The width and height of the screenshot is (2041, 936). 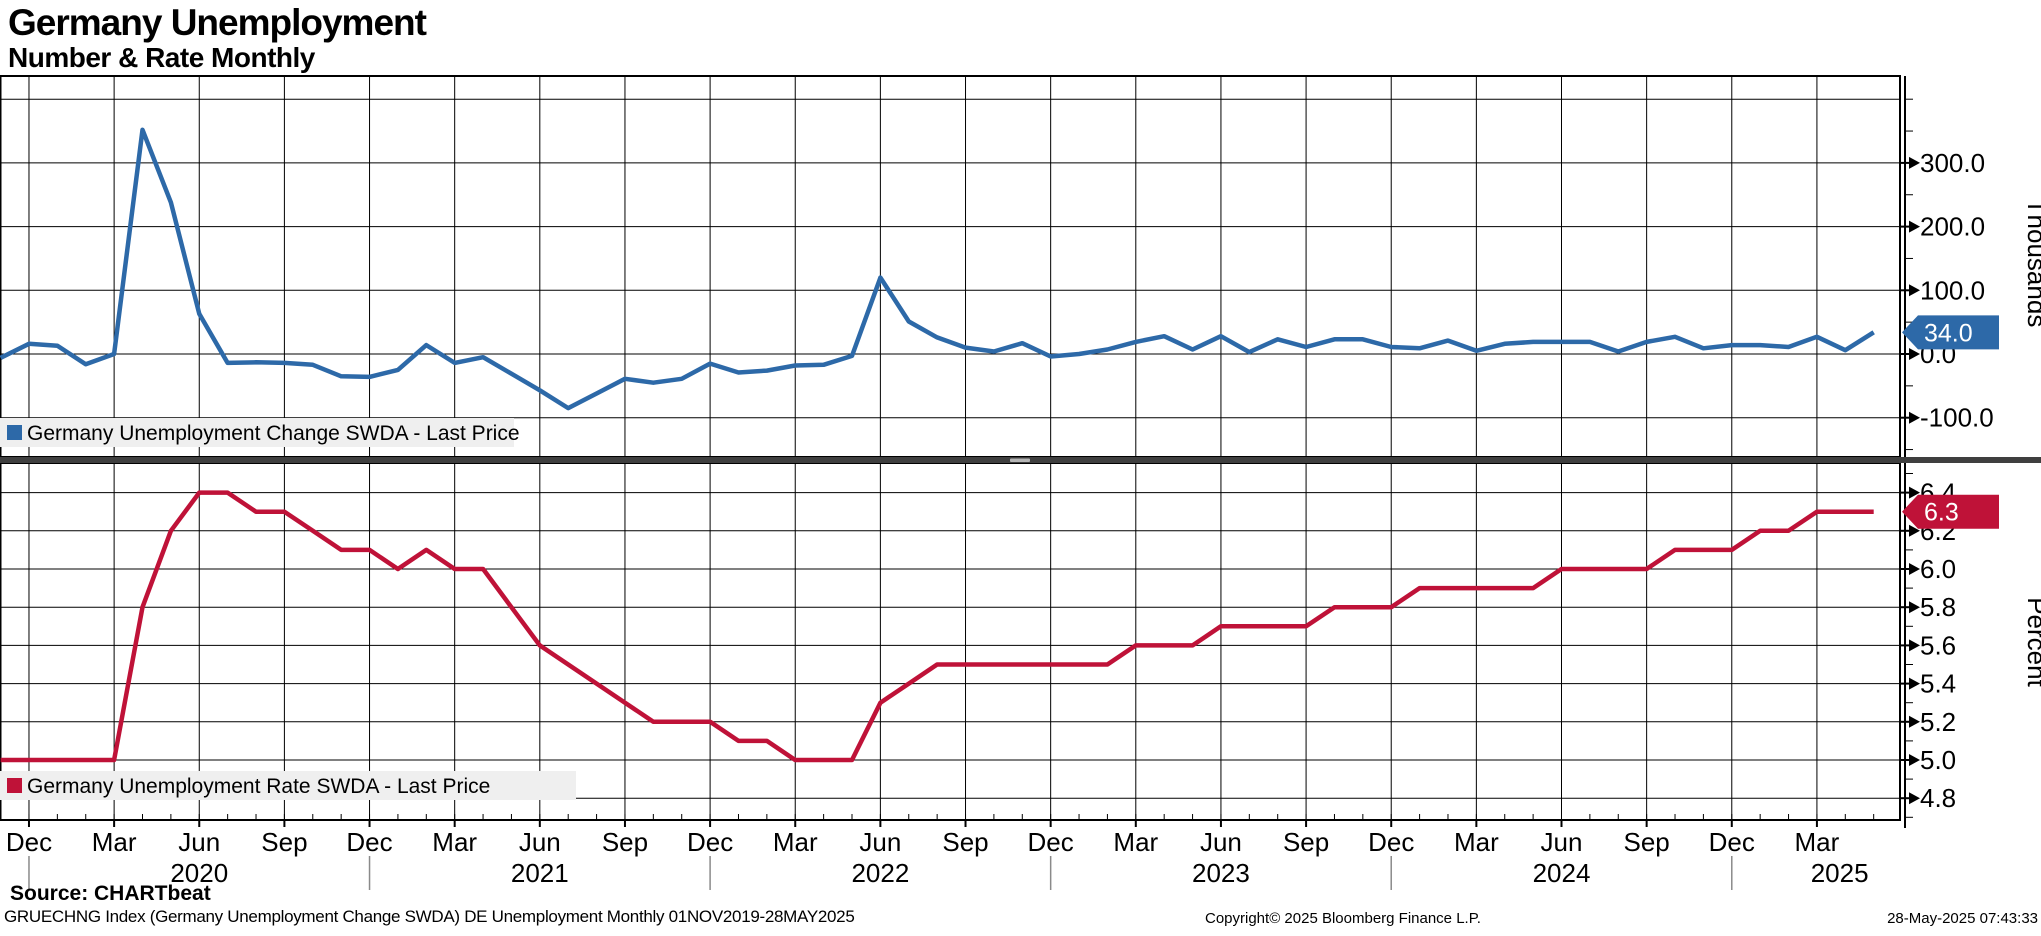 I want to click on legend-change-swatch-icon, so click(x=14, y=432).